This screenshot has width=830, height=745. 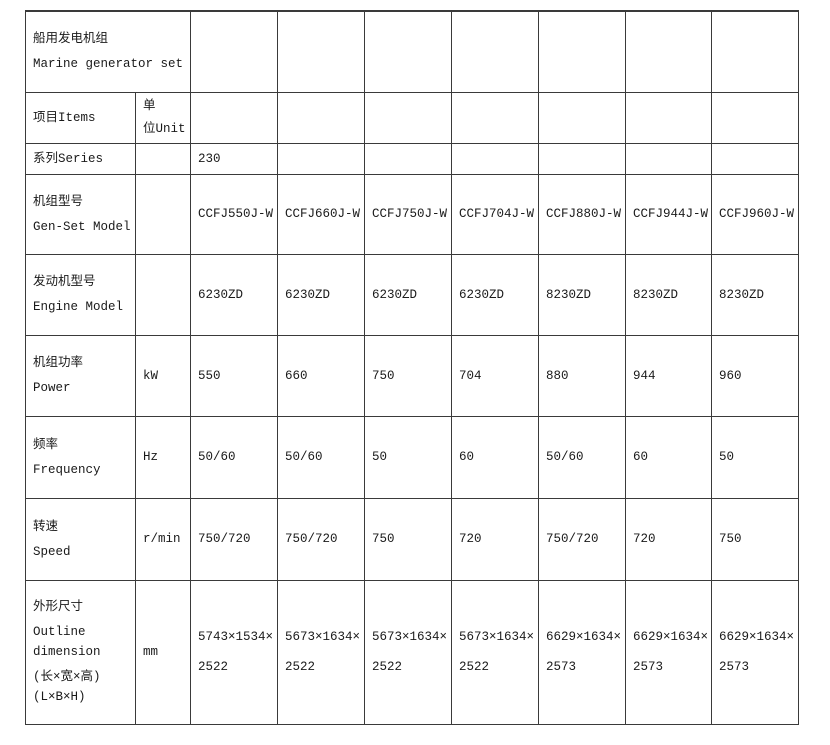 What do you see at coordinates (67, 469) in the screenshot?
I see `frequency-label-en: Frequency` at bounding box center [67, 469].